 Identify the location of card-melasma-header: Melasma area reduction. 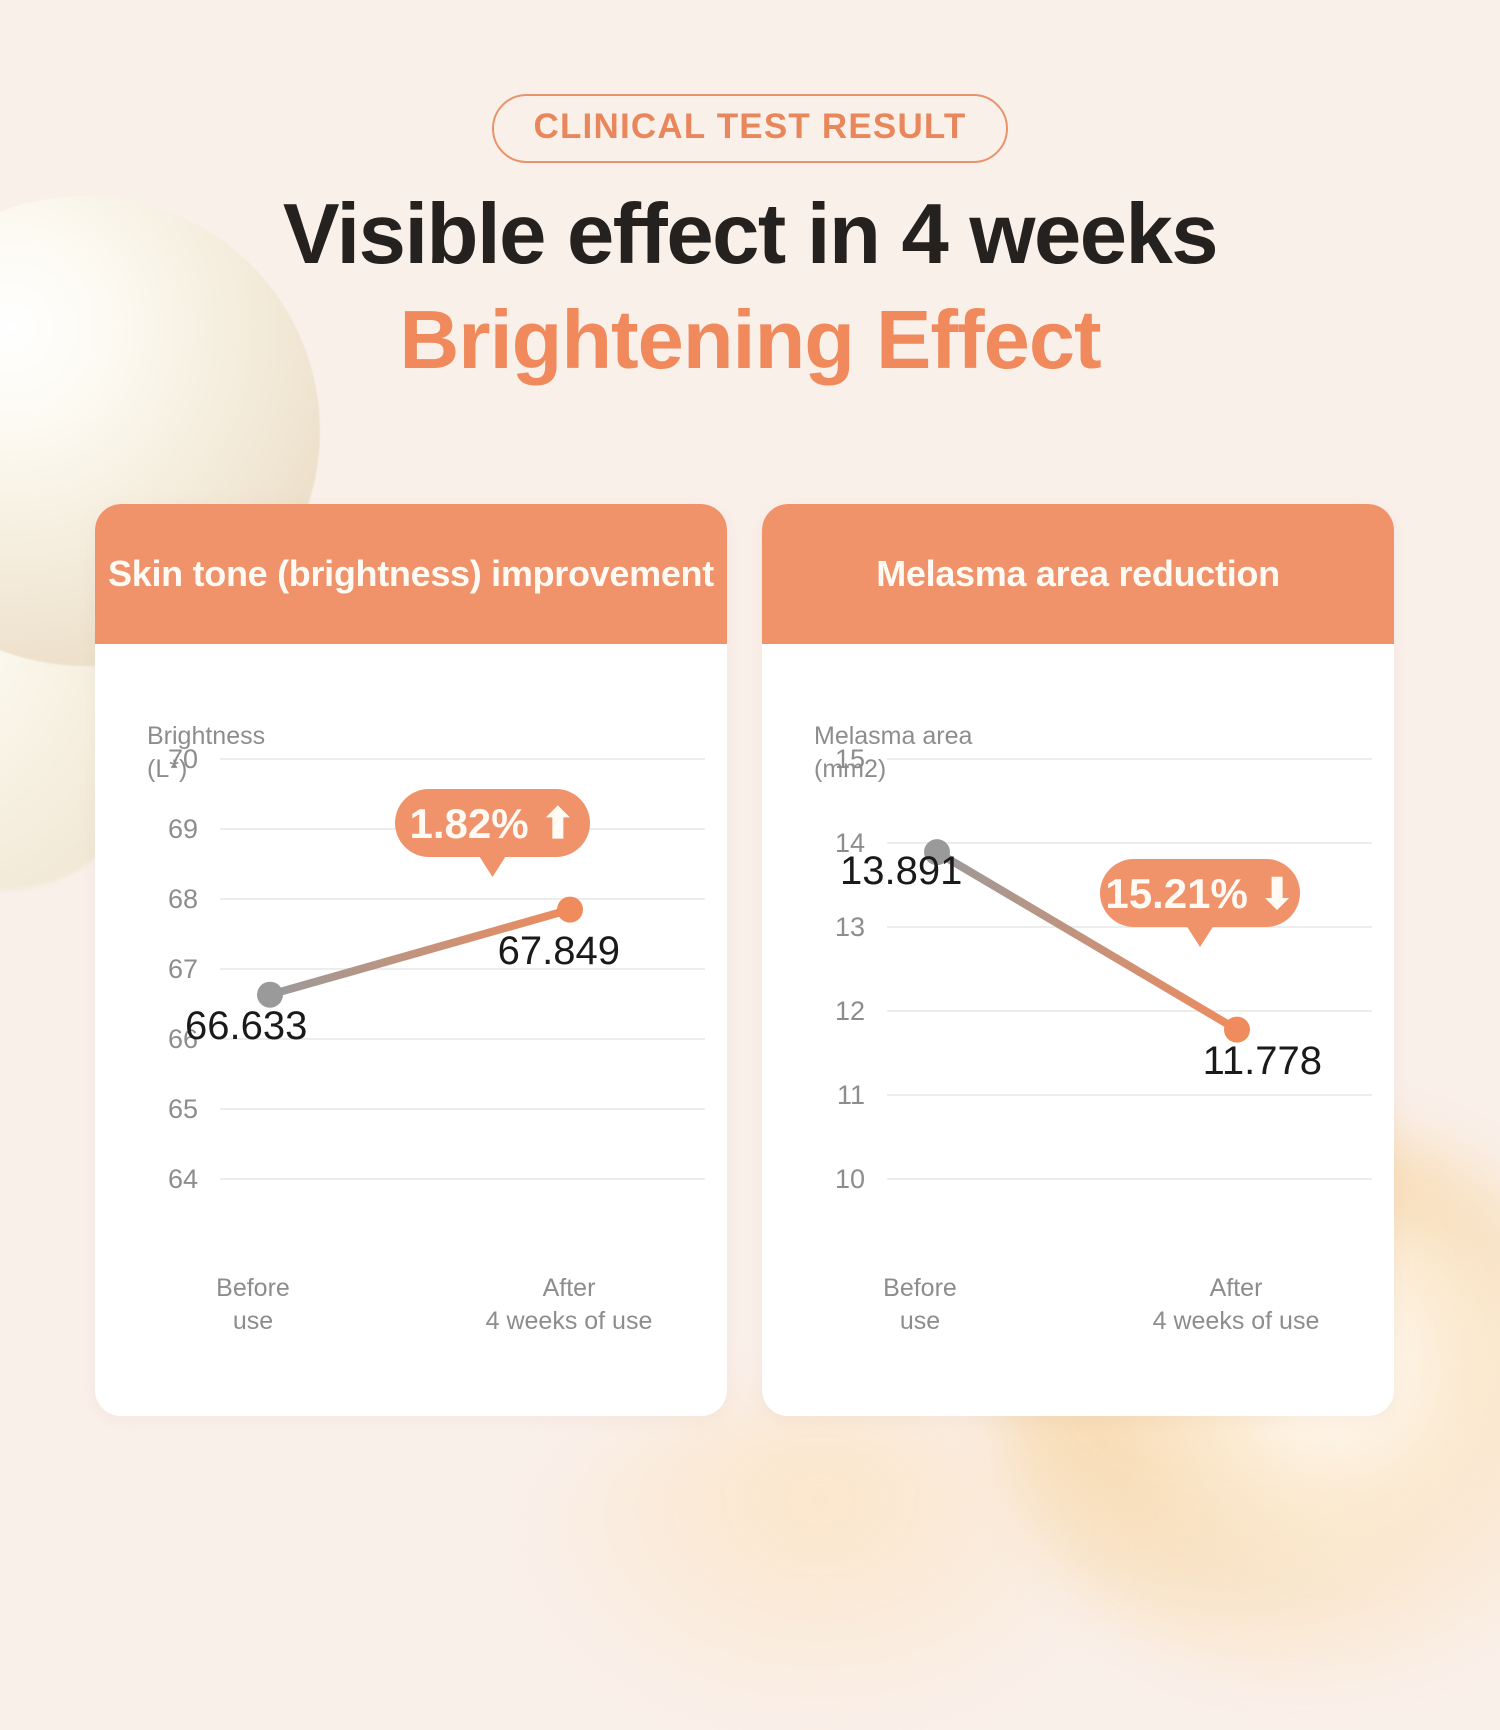
(1078, 574).